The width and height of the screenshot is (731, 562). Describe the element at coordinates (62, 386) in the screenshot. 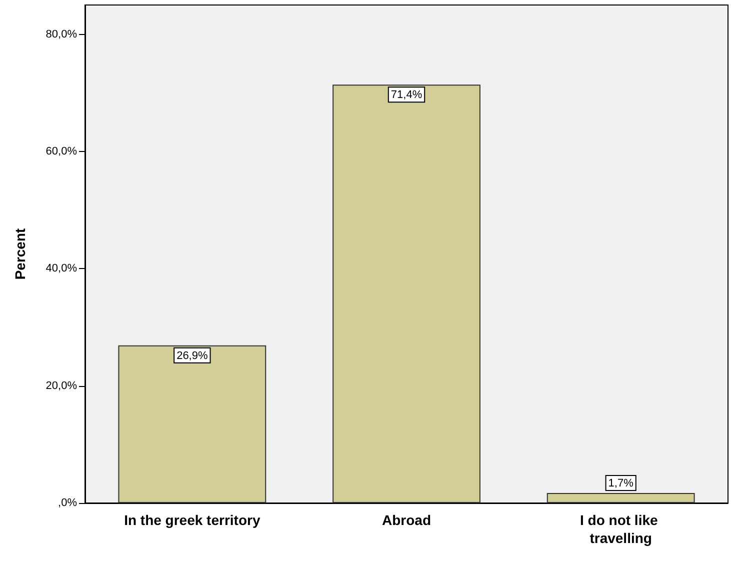

I see `y-tick-label: 20,0%` at that location.